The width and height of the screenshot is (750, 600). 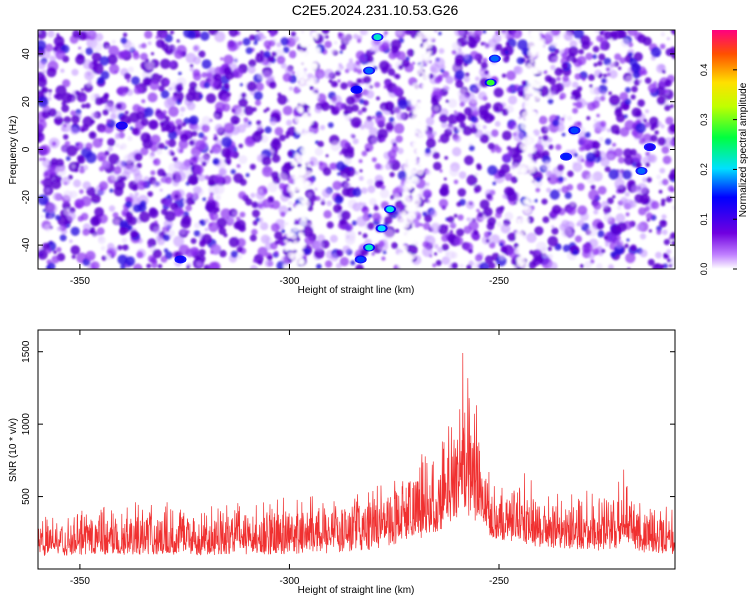 What do you see at coordinates (704, 119) in the screenshot?
I see `colorbar-tick-label: 0.3` at bounding box center [704, 119].